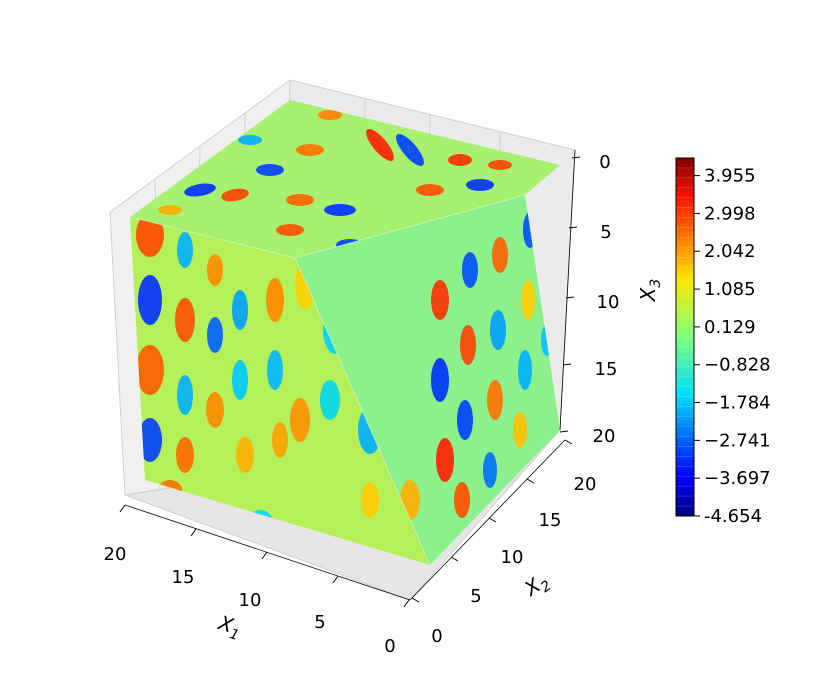 Image resolution: width=830 pixels, height=678 pixels. I want to click on x3-tick-label: 10, so click(608, 302).